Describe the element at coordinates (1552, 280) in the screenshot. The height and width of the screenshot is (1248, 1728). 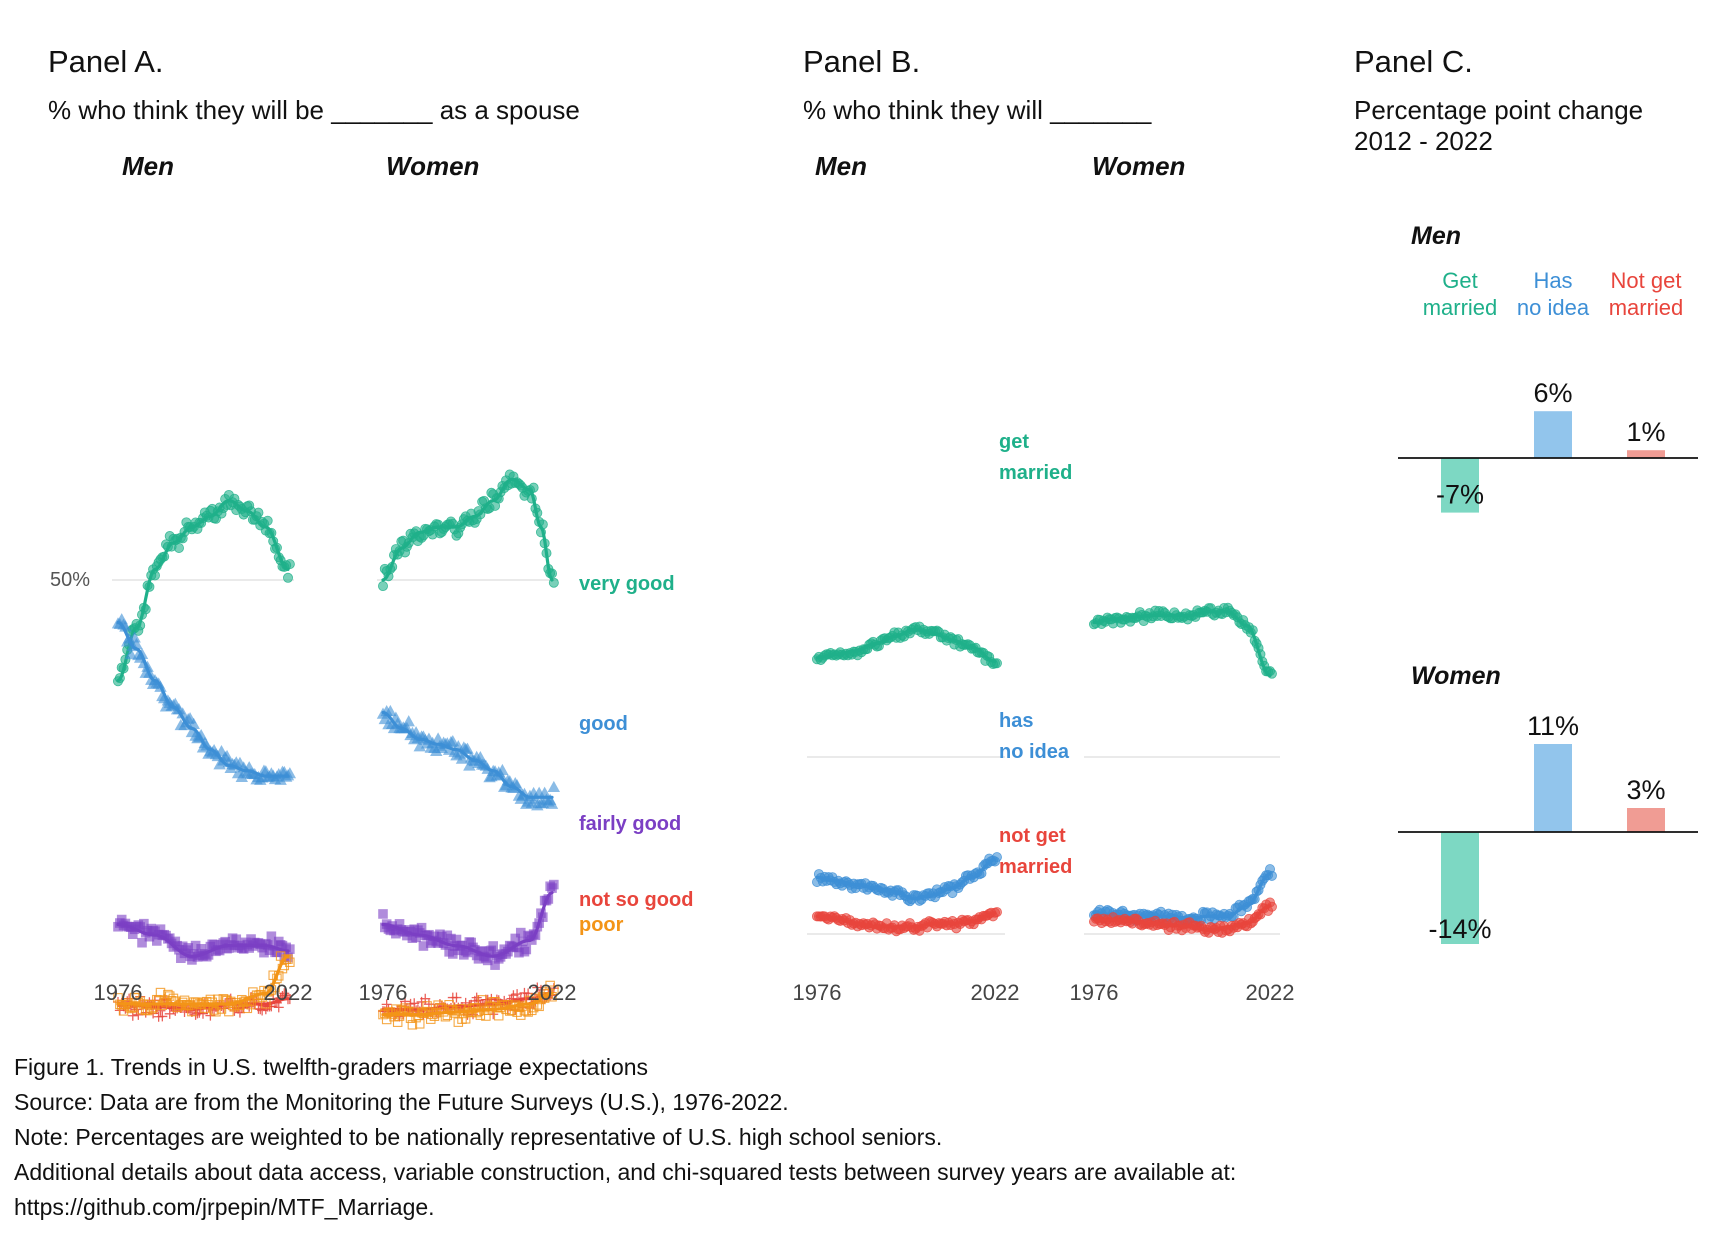
I see `category-label: Has` at that location.